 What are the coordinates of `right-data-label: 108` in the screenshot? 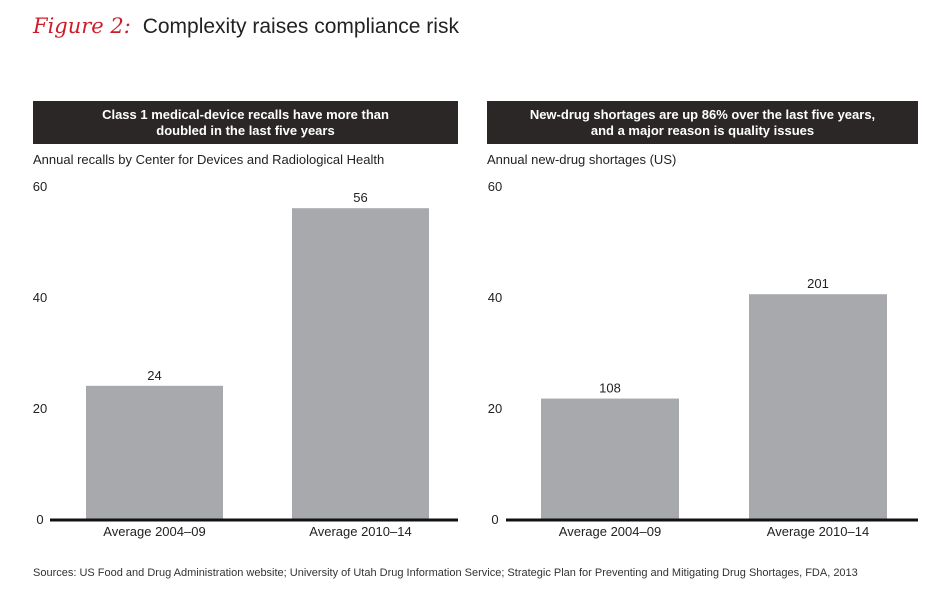 It's located at (610, 388).